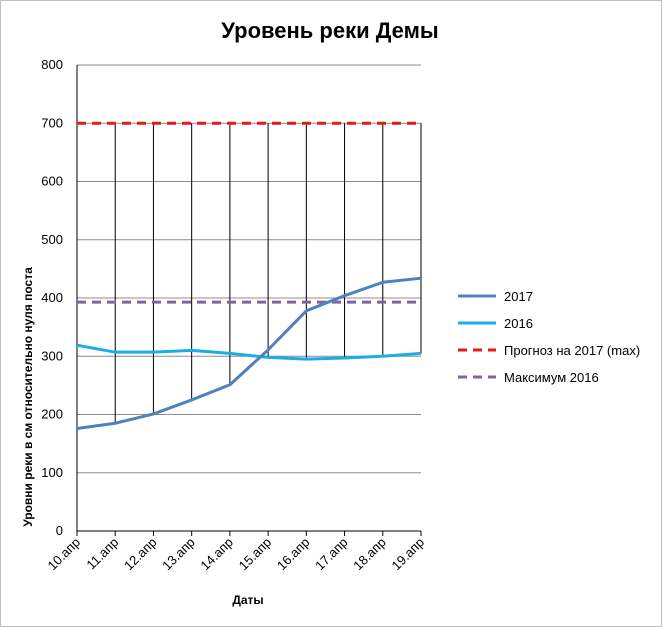 The height and width of the screenshot is (627, 662). I want to click on y-tick-label: 600, so click(52, 181).